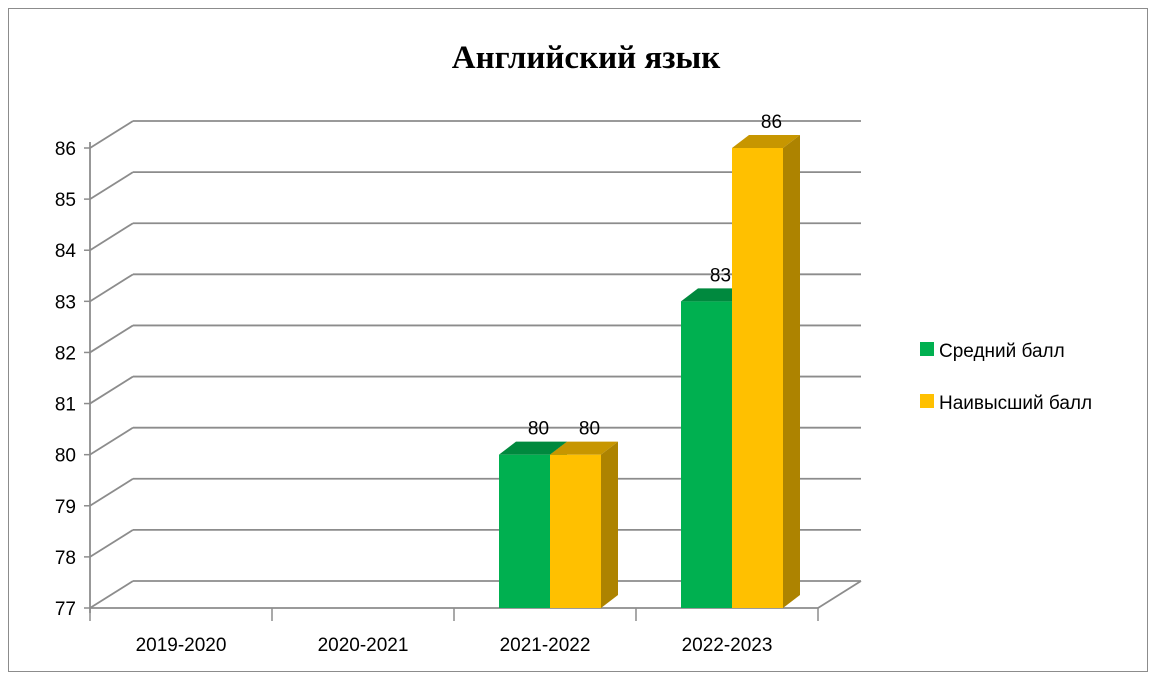 This screenshot has height=675, width=1151. What do you see at coordinates (1002, 351) in the screenshot?
I see `legend-label: Средний балл` at bounding box center [1002, 351].